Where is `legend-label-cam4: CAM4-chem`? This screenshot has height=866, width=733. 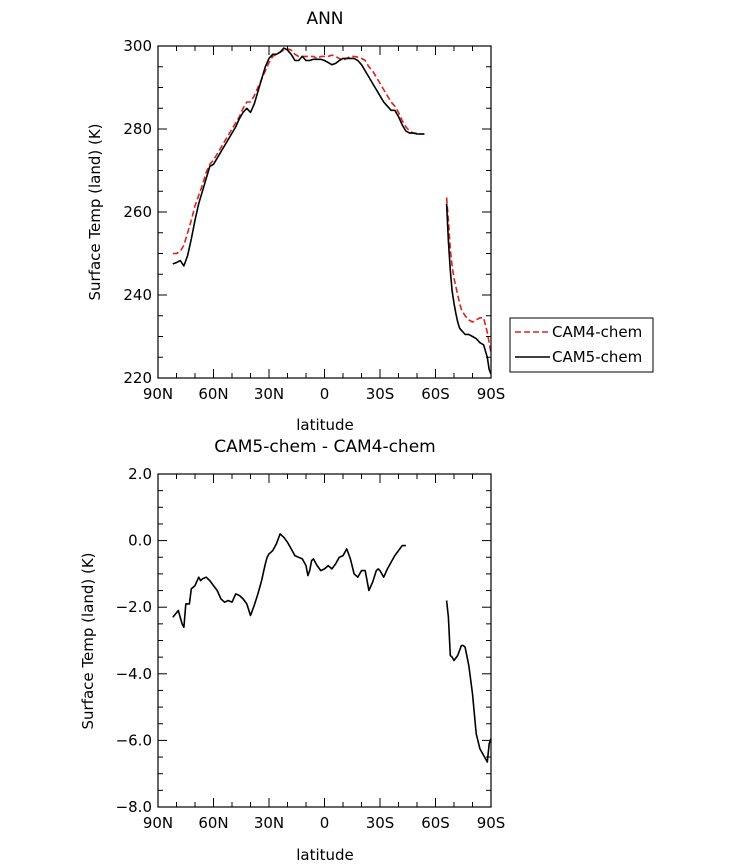 legend-label-cam4: CAM4-chem is located at coordinates (597, 332).